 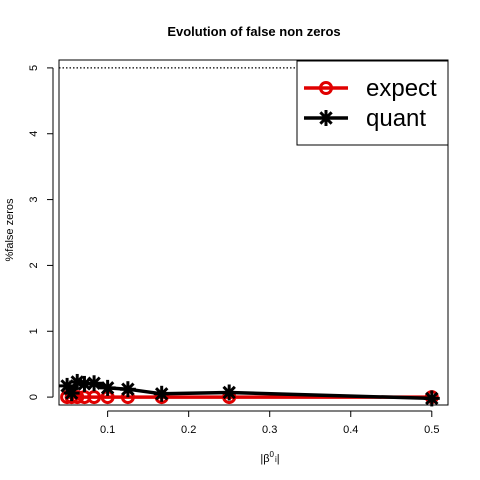 What do you see at coordinates (34, 134) in the screenshot?
I see `y-tick-label: 4` at bounding box center [34, 134].